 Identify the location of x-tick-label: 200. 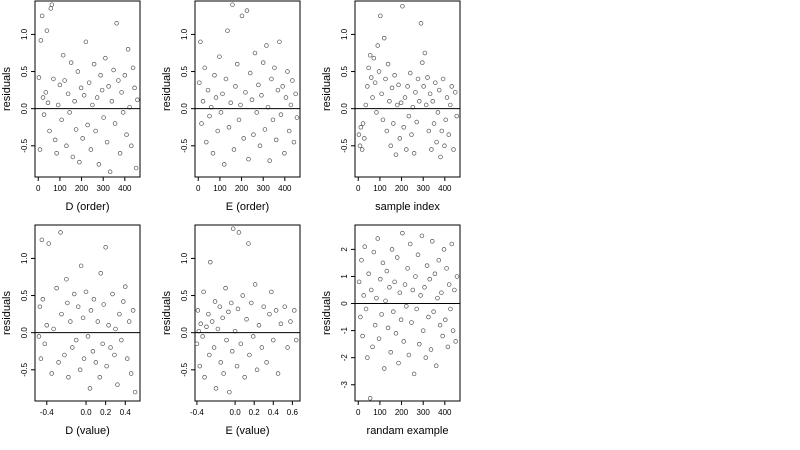
(402, 188).